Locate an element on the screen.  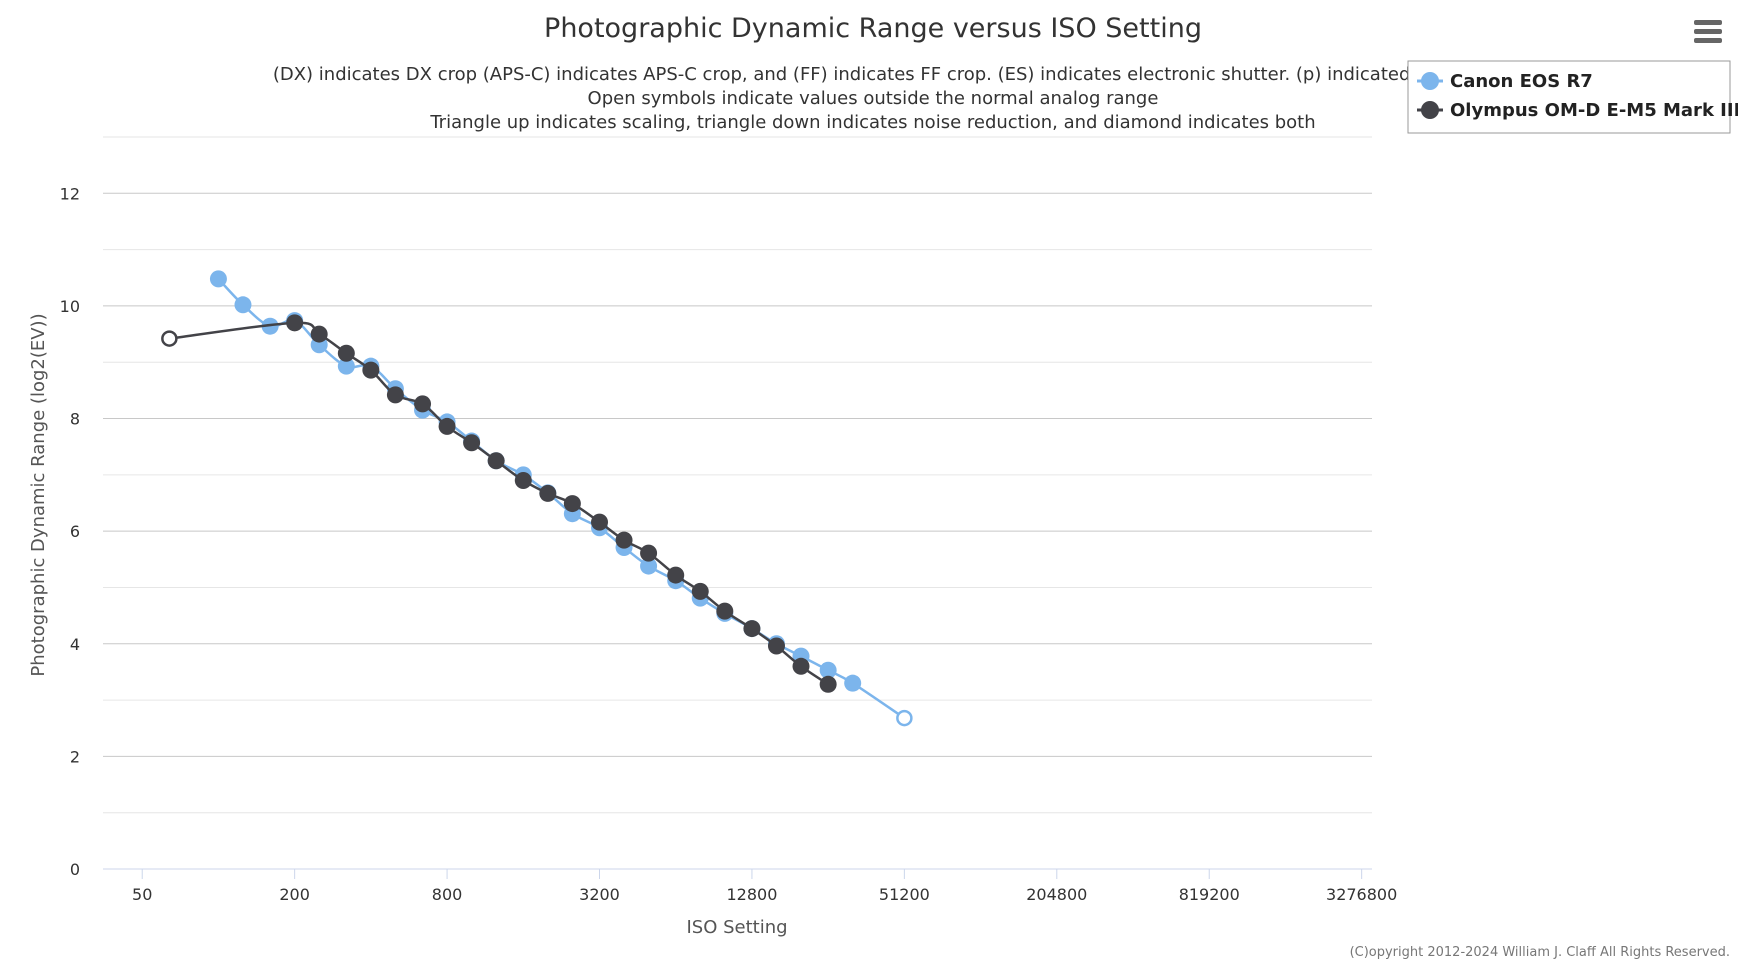
legend: Canon EOS R7 Olympus OM-D E-M5 Mark III is located at coordinates (1572, 97).